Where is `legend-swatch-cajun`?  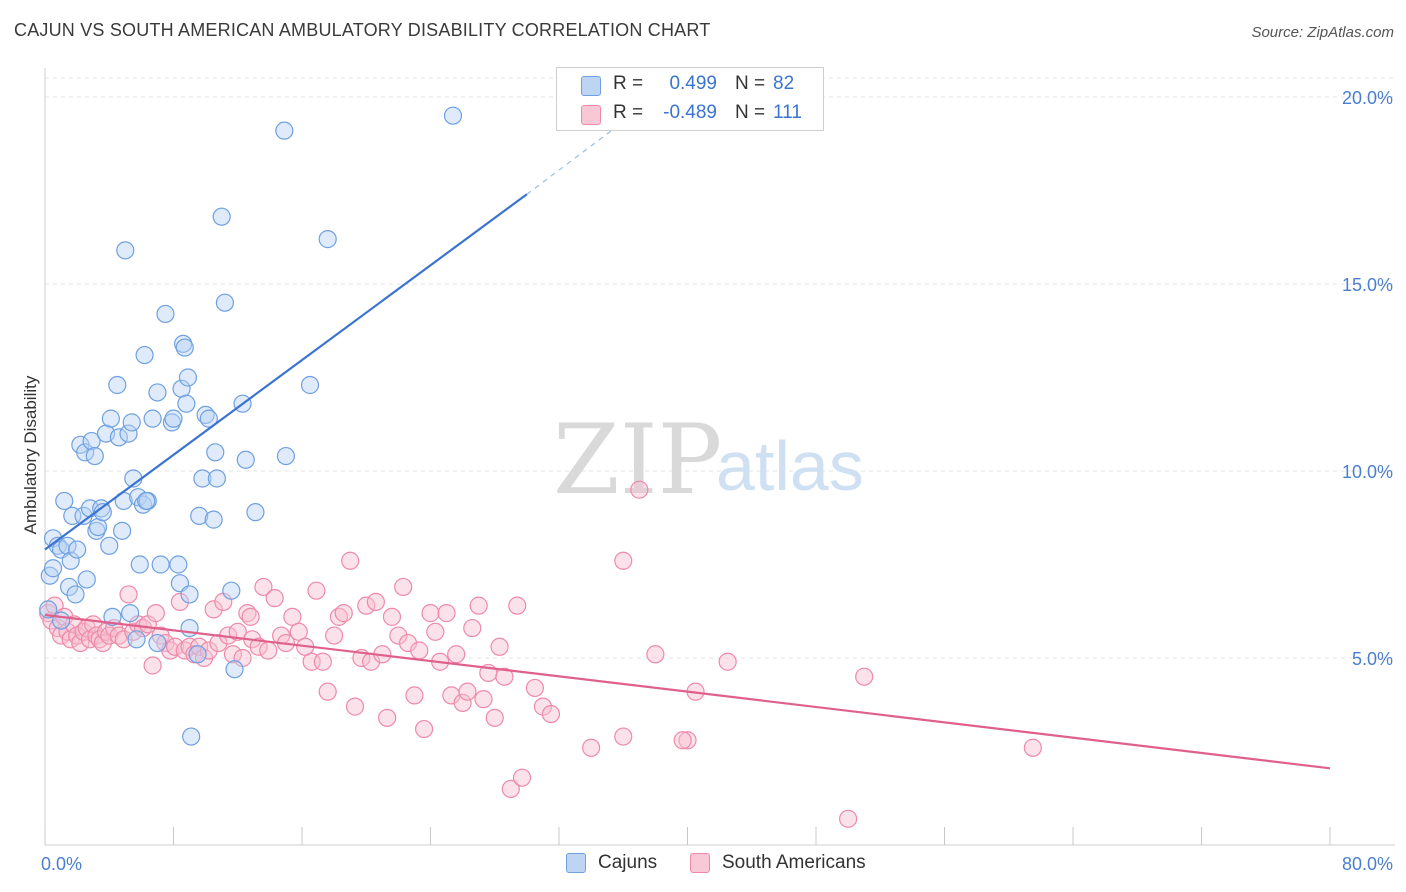
legend-swatch-cajun is located at coordinates (591, 86).